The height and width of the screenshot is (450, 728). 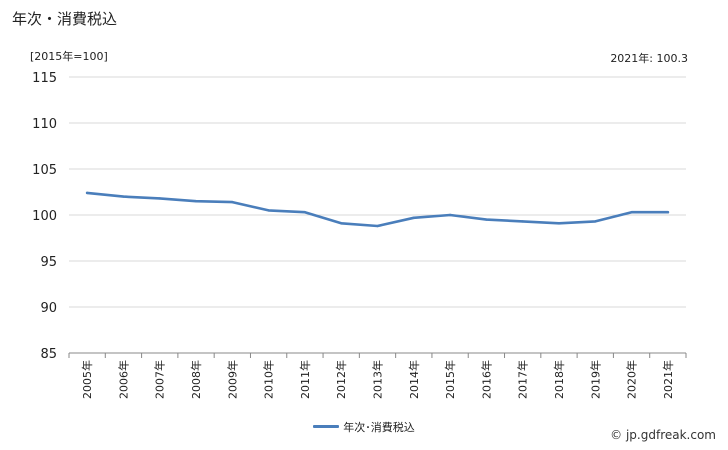 What do you see at coordinates (668, 379) in the screenshot?
I see `x-tick-label: 2021年` at bounding box center [668, 379].